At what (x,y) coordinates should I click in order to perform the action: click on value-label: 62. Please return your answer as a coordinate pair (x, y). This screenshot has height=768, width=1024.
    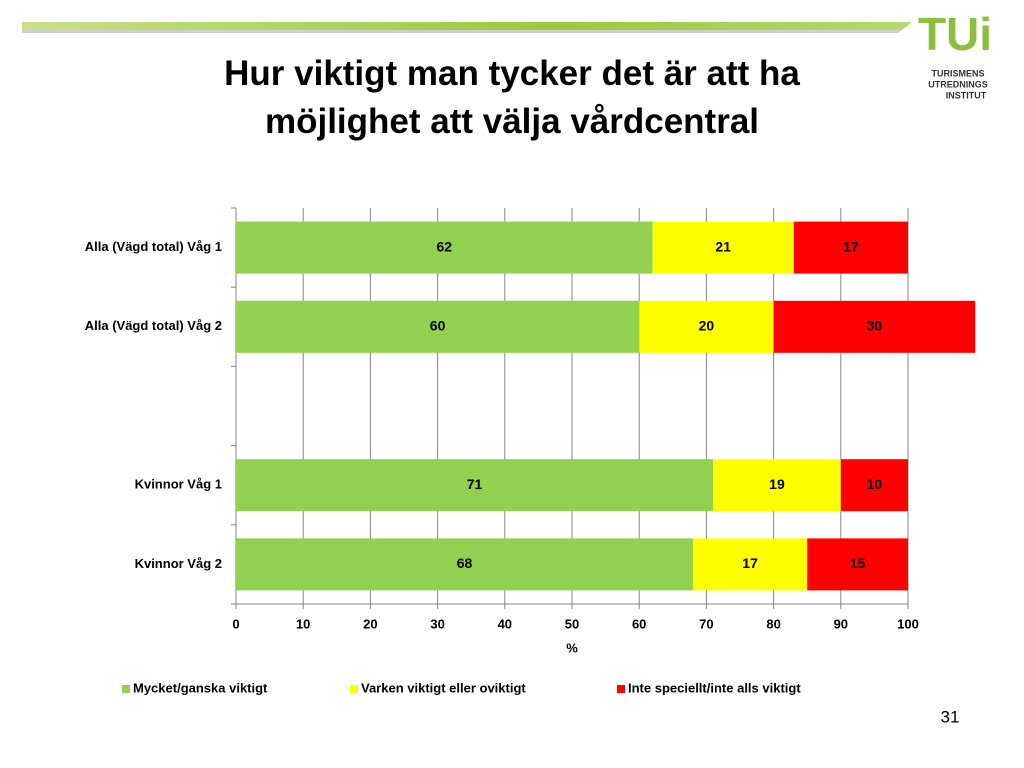
    Looking at the image, I should click on (445, 246).